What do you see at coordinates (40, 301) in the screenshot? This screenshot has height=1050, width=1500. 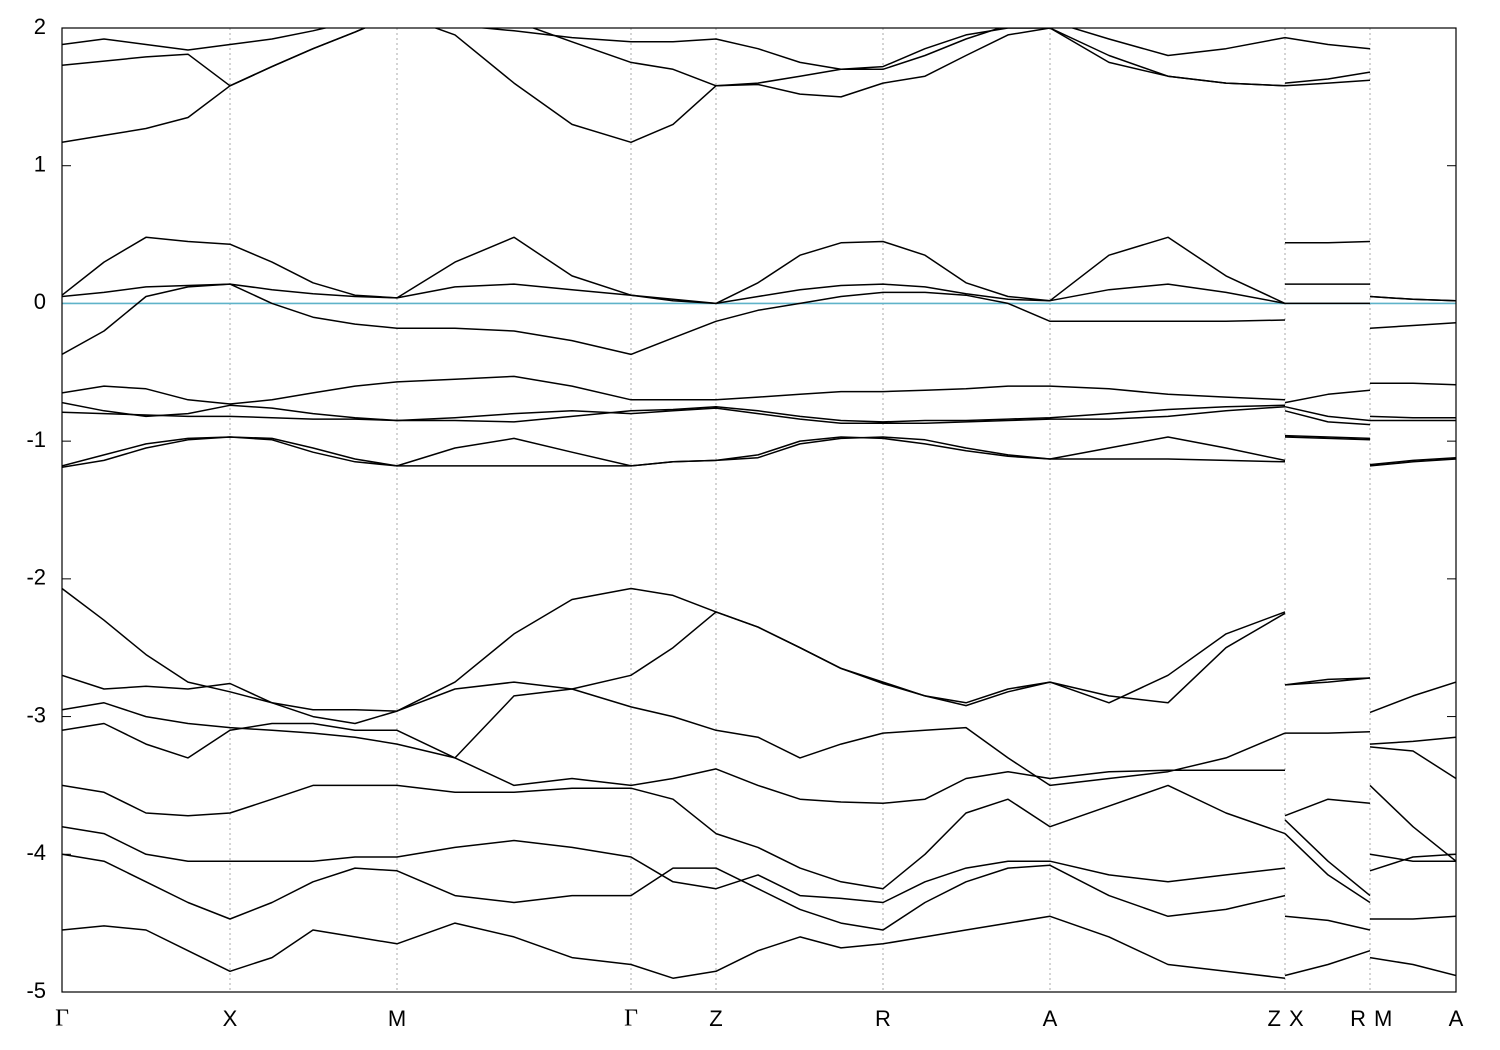 I see `y-tick-label: 0` at bounding box center [40, 301].